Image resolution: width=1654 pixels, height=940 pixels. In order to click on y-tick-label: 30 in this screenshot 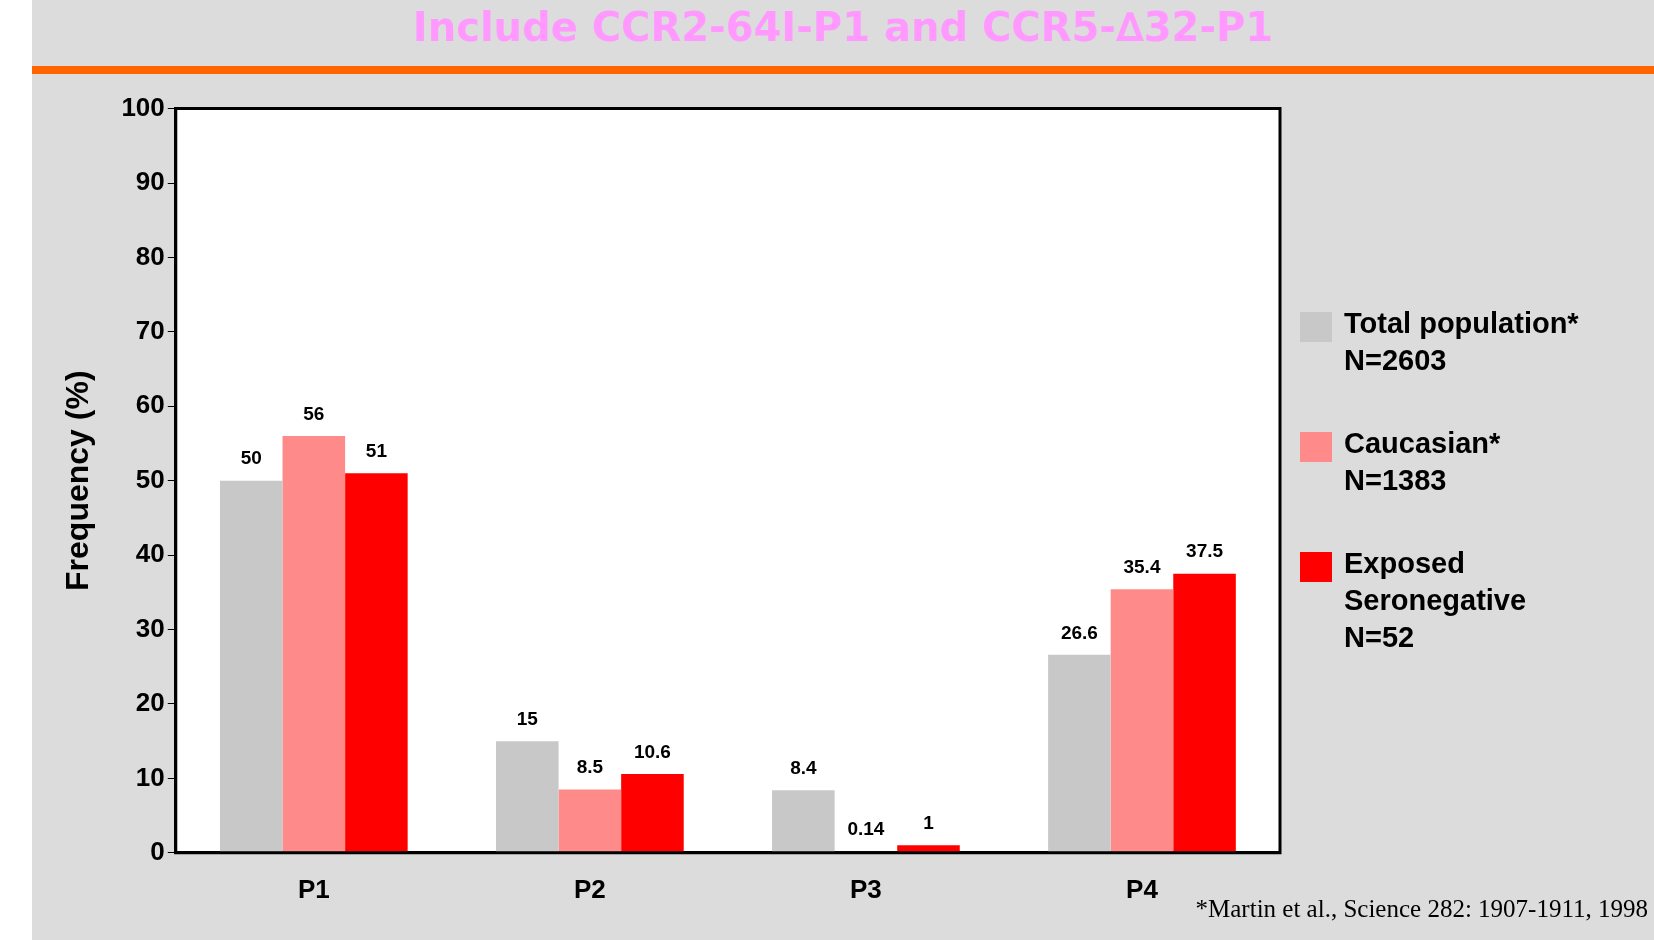, I will do `click(150, 627)`.